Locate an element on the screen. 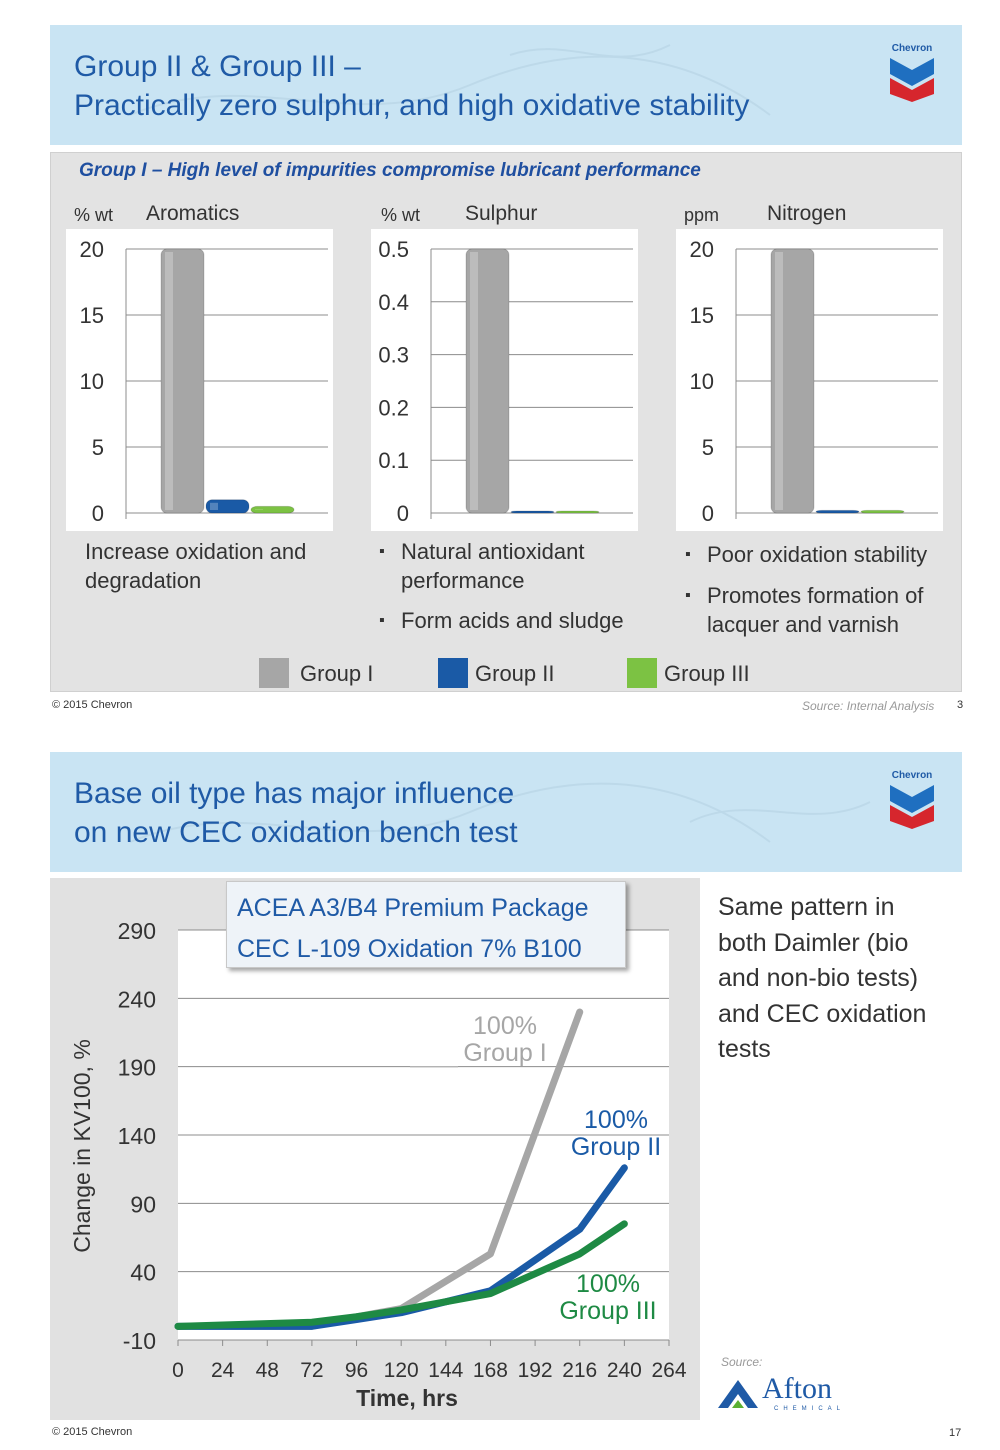 Image resolution: width=1000 pixels, height=1450 pixels. info-box-line1: ACEA A3/B4 Premium Package is located at coordinates (413, 908).